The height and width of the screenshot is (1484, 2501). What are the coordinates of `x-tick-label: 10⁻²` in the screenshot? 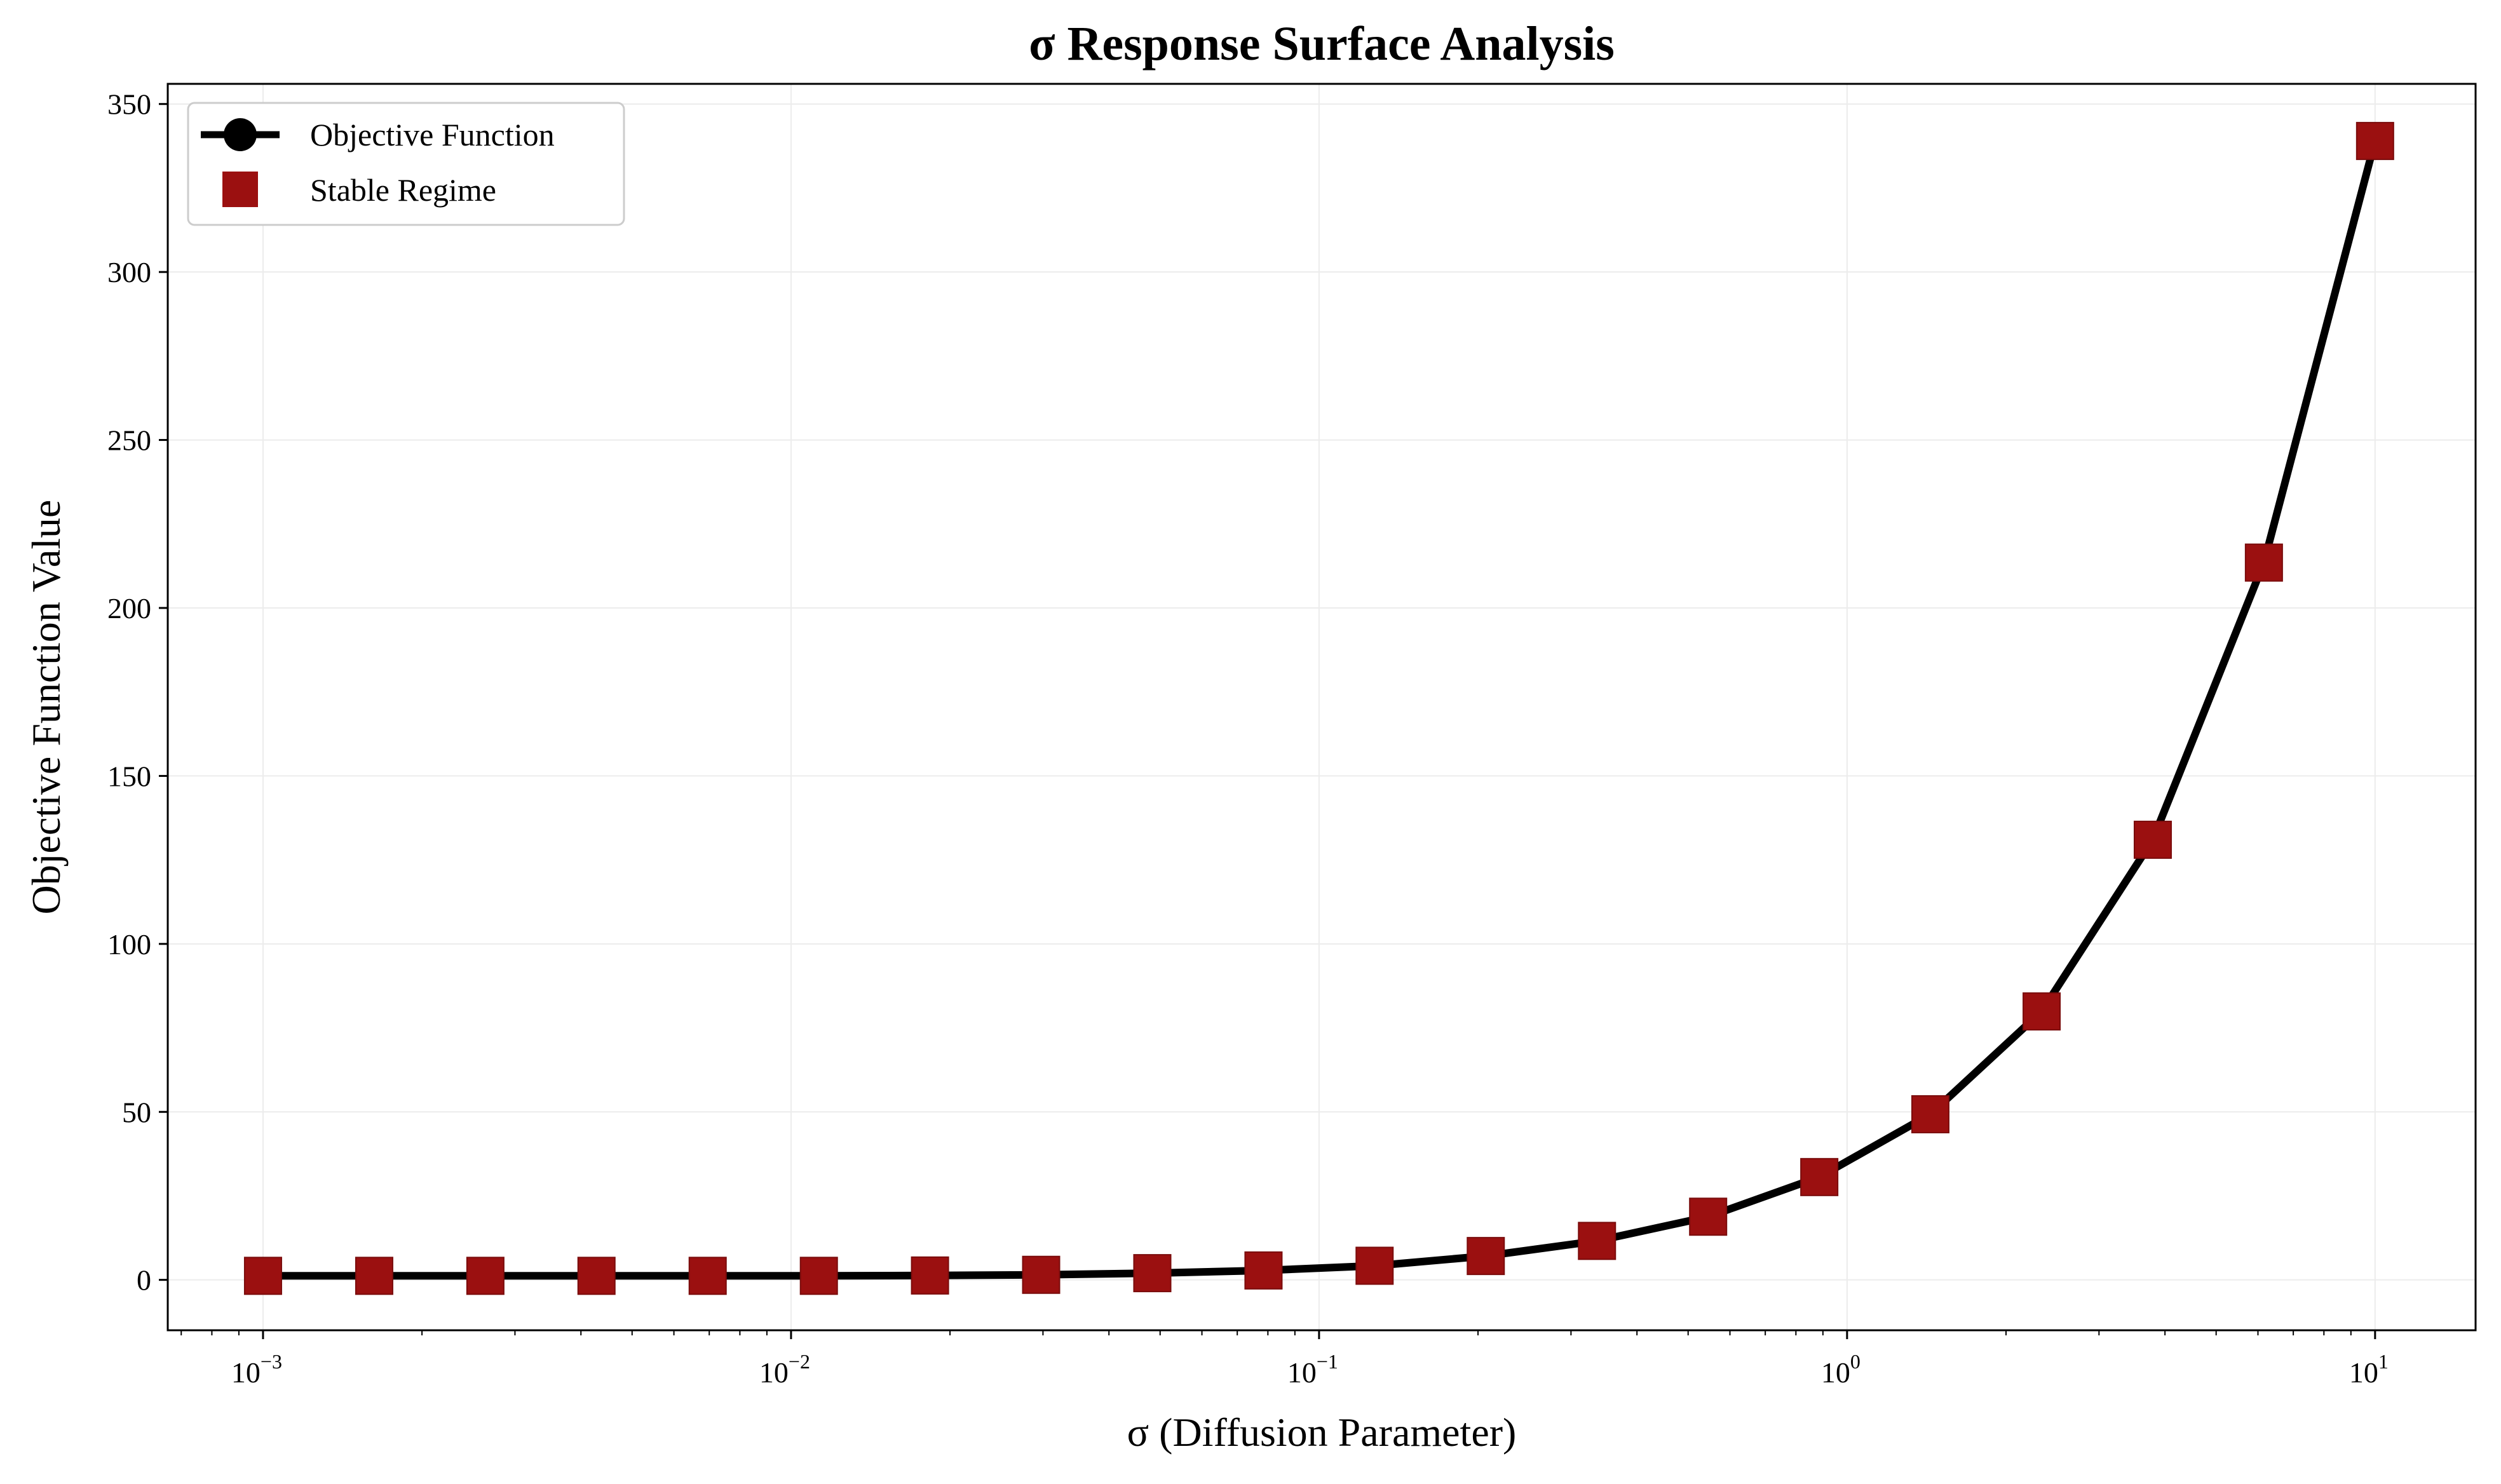 It's located at (784, 1369).